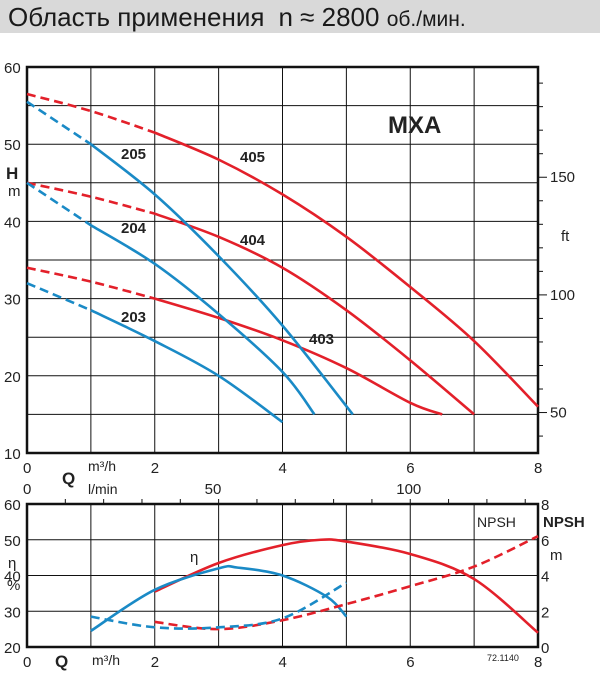 The width and height of the screenshot is (600, 683). What do you see at coordinates (213, 489) in the screenshot?
I see `lmin-tick-label: 50` at bounding box center [213, 489].